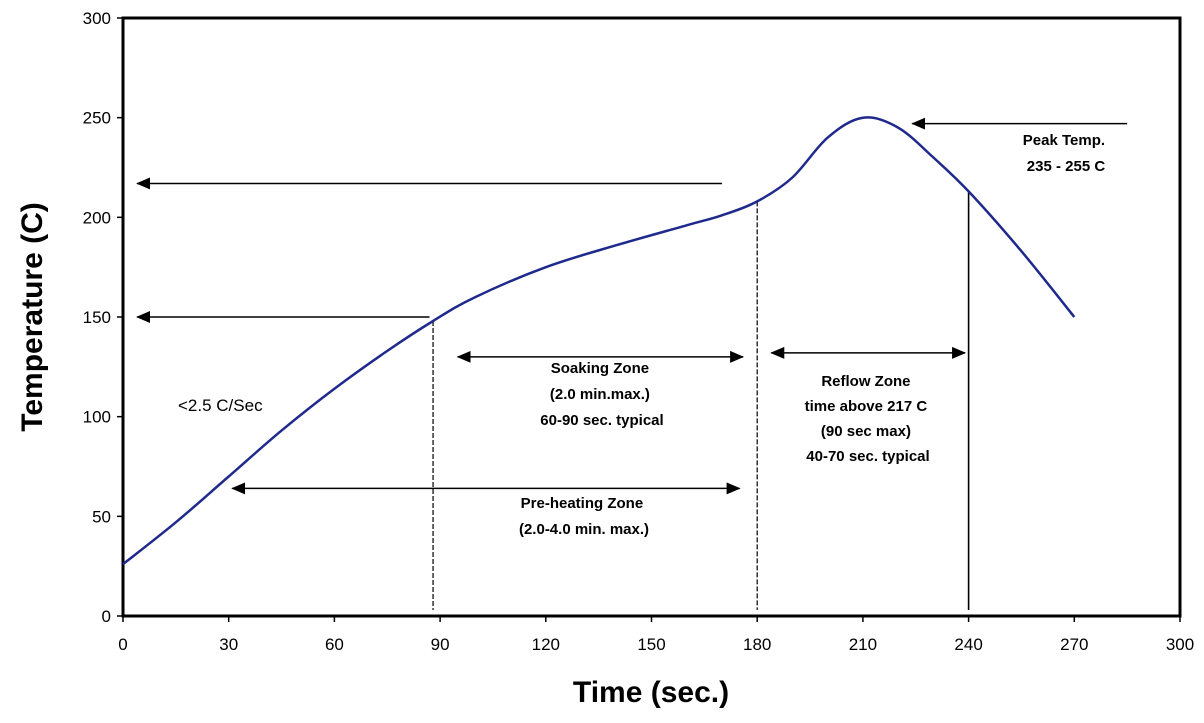 Image resolution: width=1204 pixels, height=723 pixels. Describe the element at coordinates (1074, 644) in the screenshot. I see `x-tick-label: 270` at that location.